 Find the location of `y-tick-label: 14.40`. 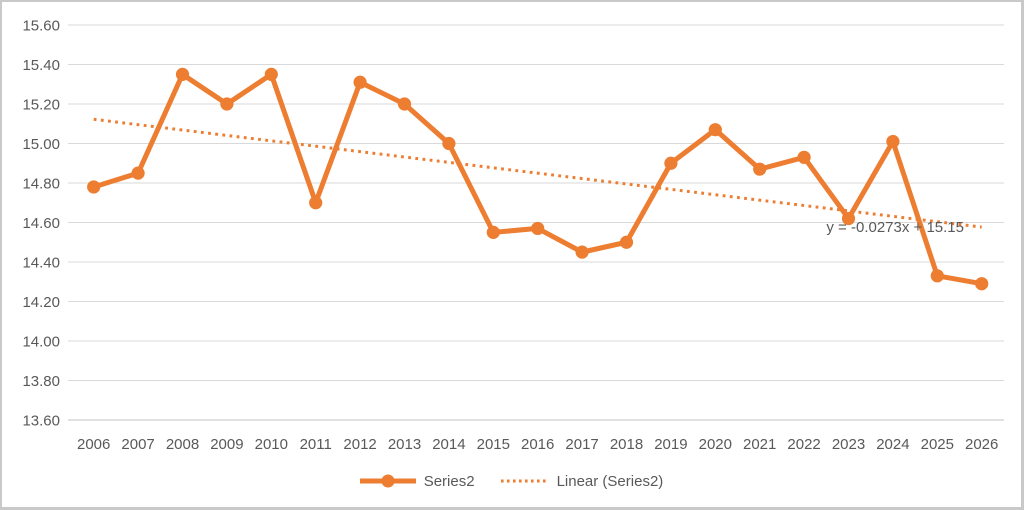

y-tick-label: 14.40 is located at coordinates (41, 263).